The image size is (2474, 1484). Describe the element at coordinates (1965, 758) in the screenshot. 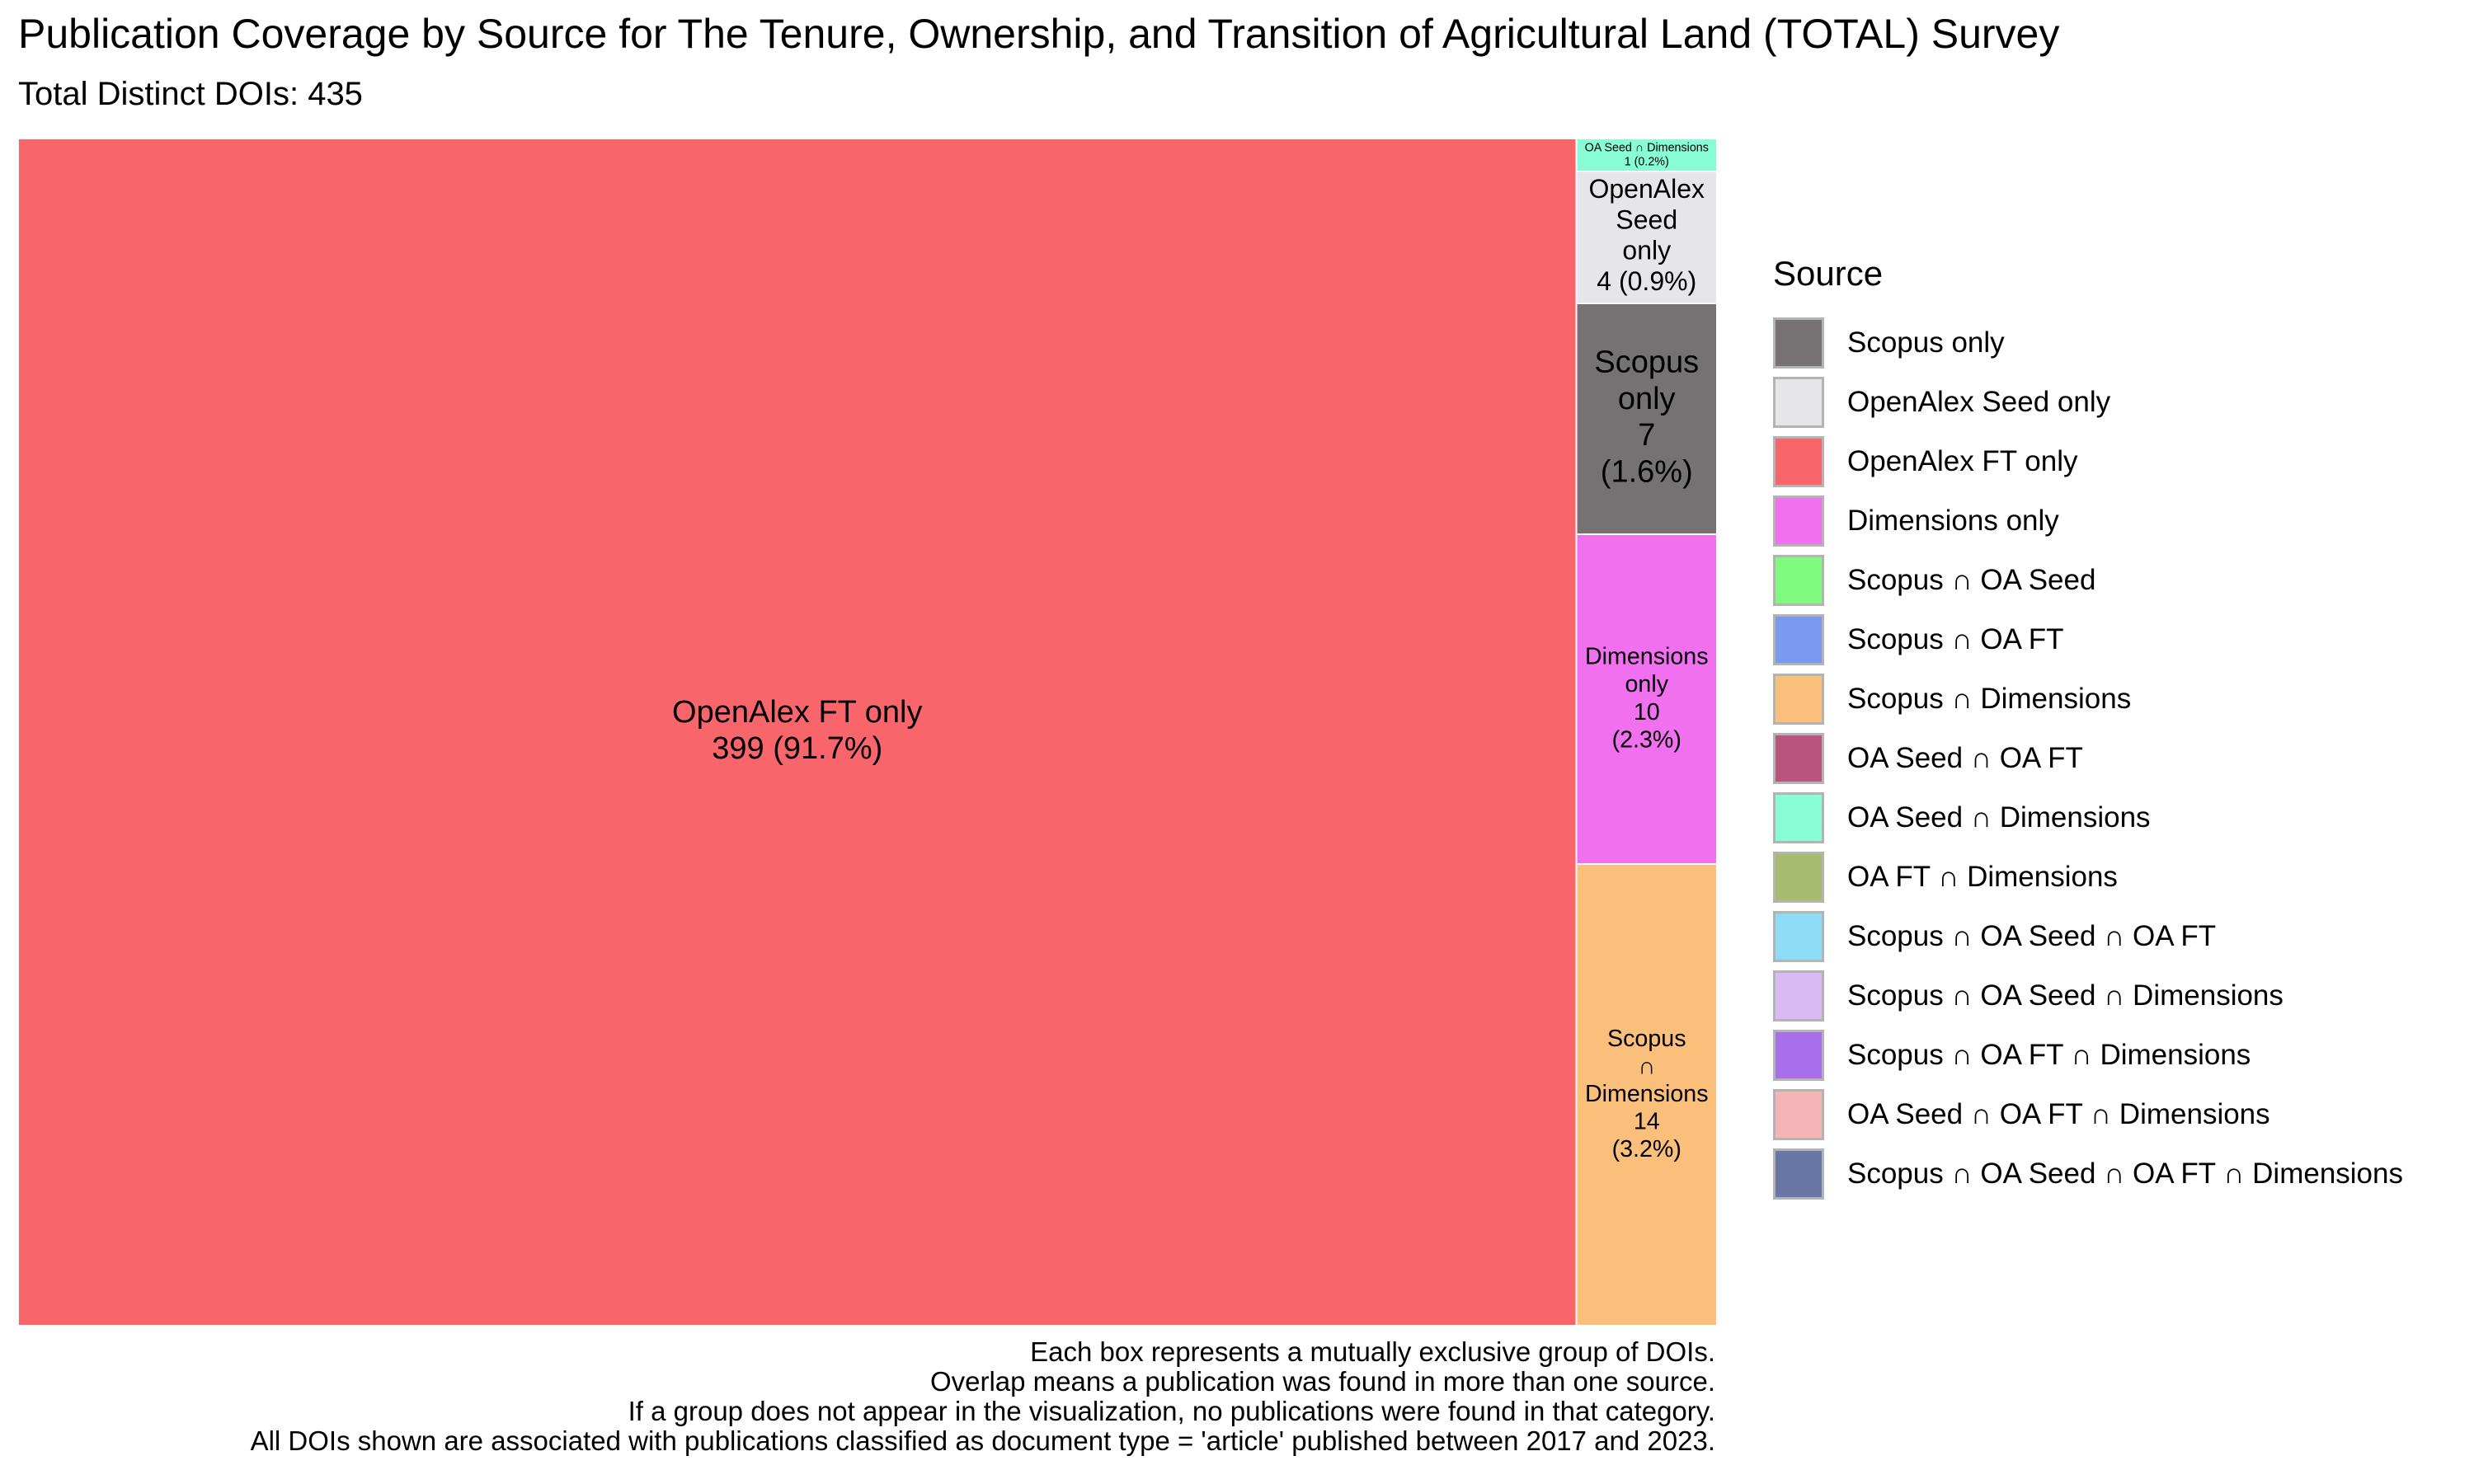

I see `legend-label: OA Seed ∩ OA FT` at that location.